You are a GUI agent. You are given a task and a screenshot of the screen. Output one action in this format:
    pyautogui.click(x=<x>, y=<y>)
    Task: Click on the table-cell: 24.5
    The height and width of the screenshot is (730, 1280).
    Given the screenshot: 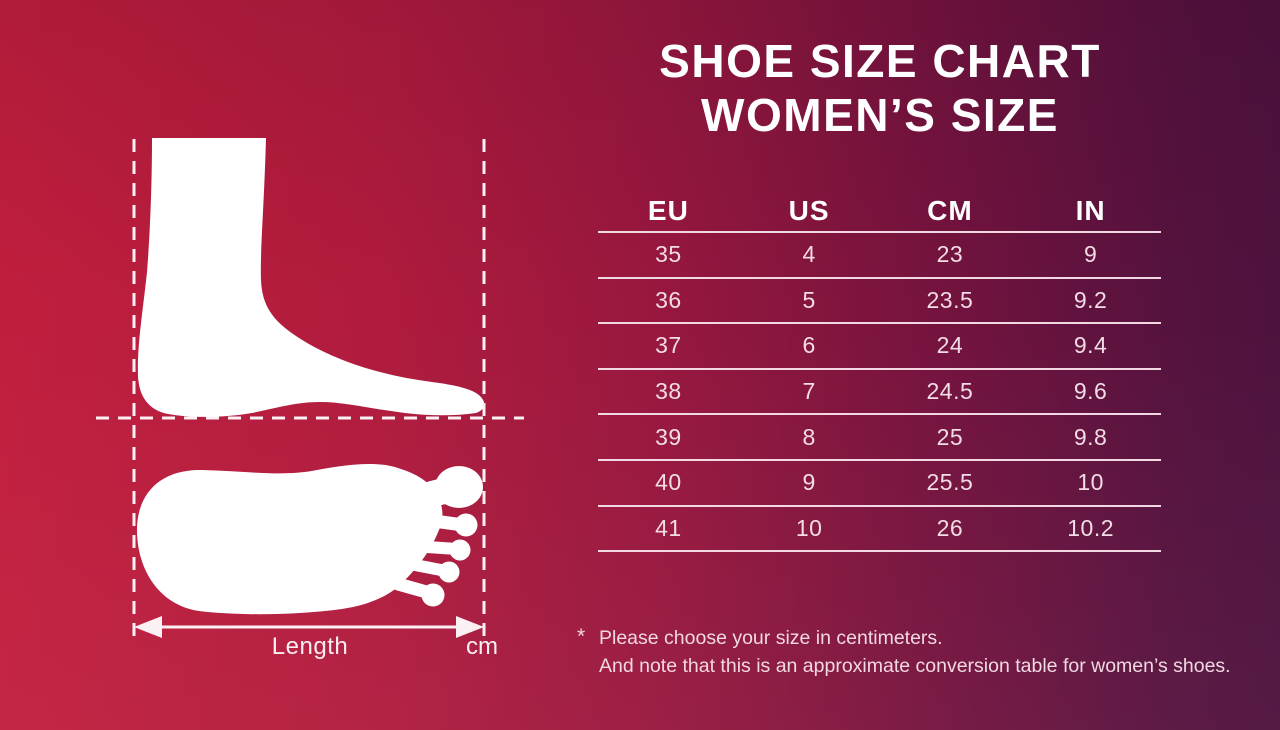 What is the action you would take?
    pyautogui.click(x=950, y=391)
    